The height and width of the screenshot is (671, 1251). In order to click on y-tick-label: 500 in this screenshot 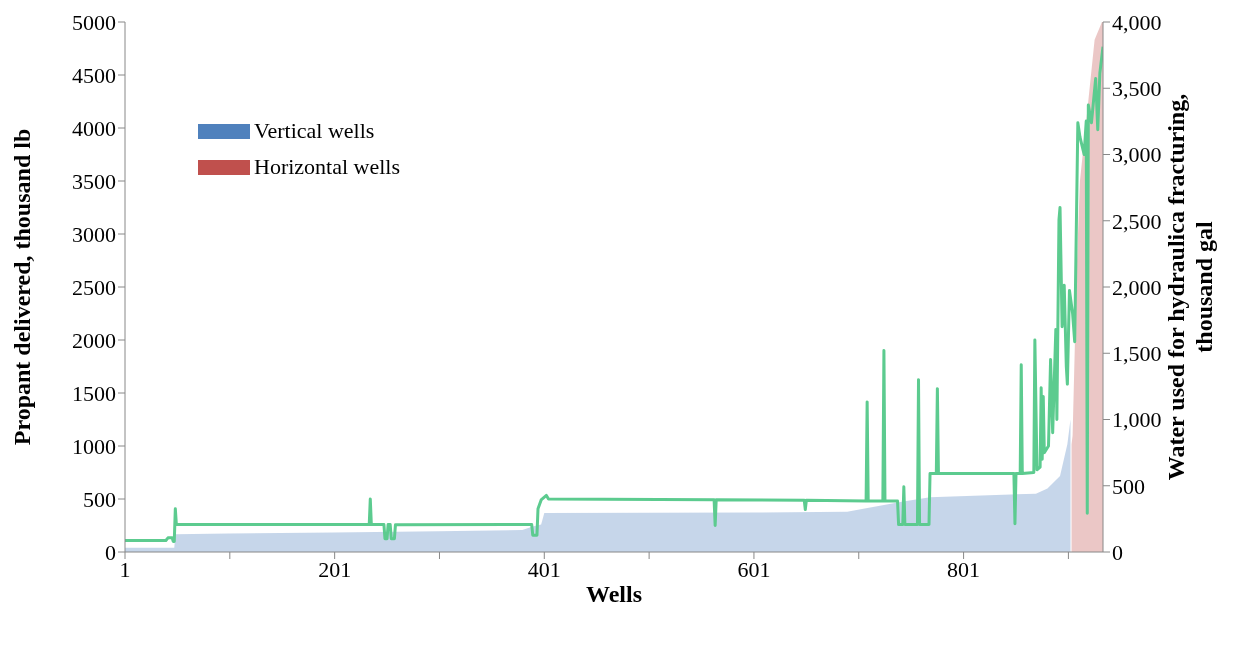, I will do `click(99, 499)`.